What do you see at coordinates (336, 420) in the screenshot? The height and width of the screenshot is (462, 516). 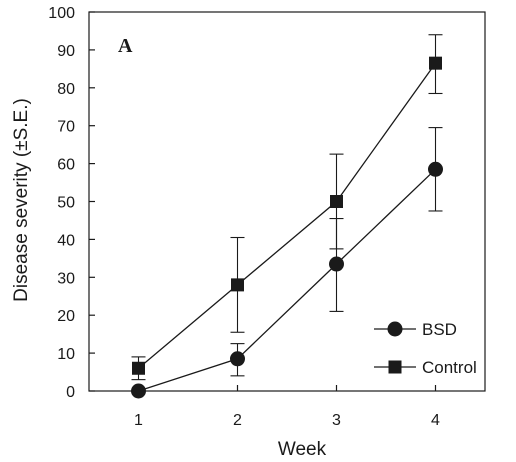 I see `x-tick-label: 3` at bounding box center [336, 420].